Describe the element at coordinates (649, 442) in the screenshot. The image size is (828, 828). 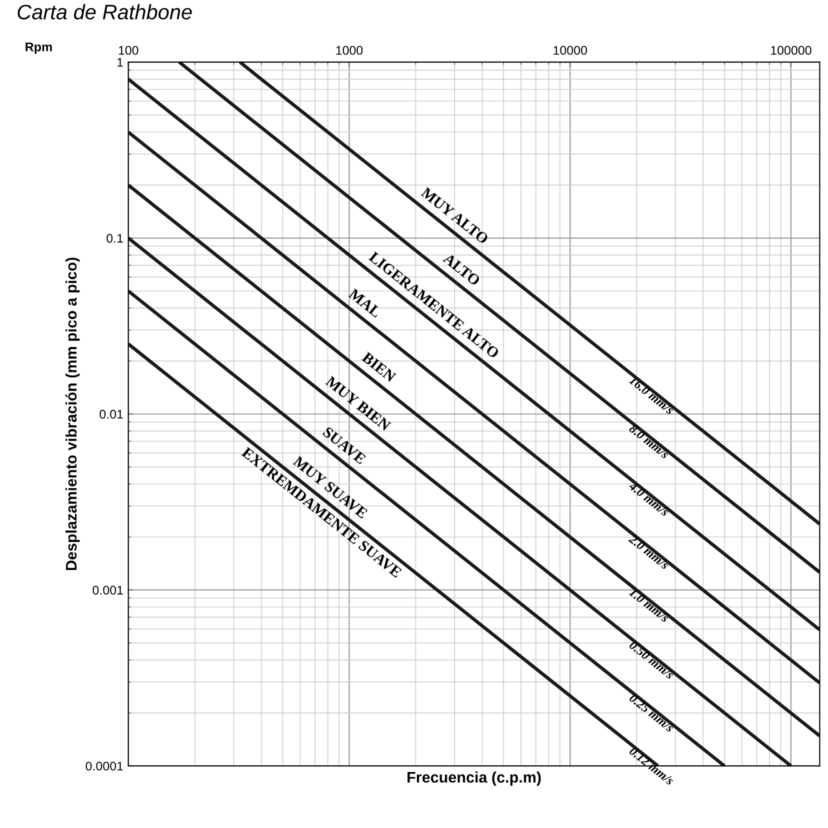
I see `text: 8.0 mm/s` at that location.